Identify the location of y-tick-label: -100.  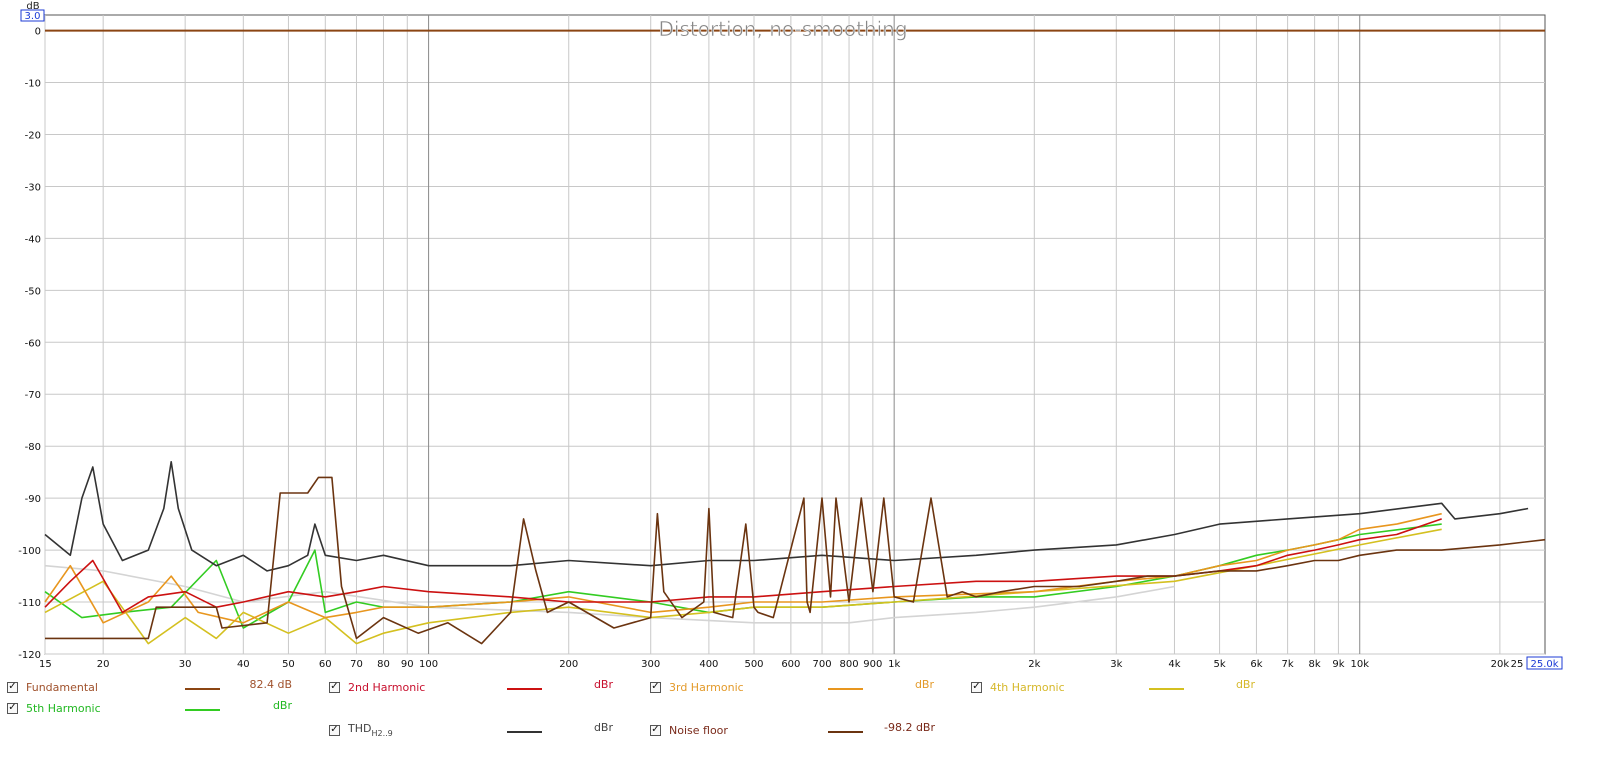
(29, 551).